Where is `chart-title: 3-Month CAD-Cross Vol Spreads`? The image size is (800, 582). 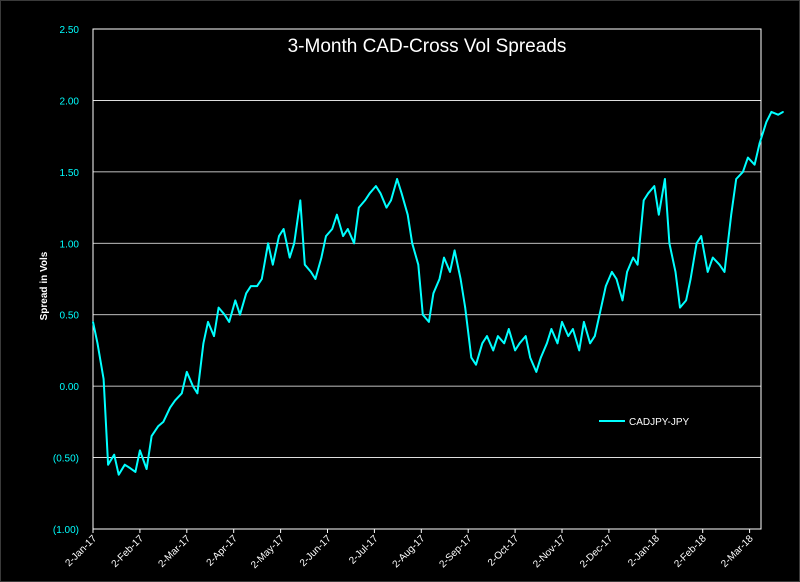 chart-title: 3-Month CAD-Cross Vol Spreads is located at coordinates (427, 46).